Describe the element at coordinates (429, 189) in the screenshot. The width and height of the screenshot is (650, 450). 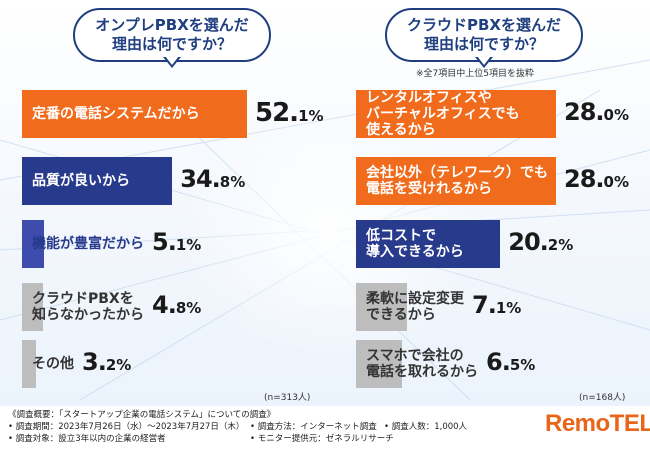
I see `bar-label-line: 電話を受けれるから` at that location.